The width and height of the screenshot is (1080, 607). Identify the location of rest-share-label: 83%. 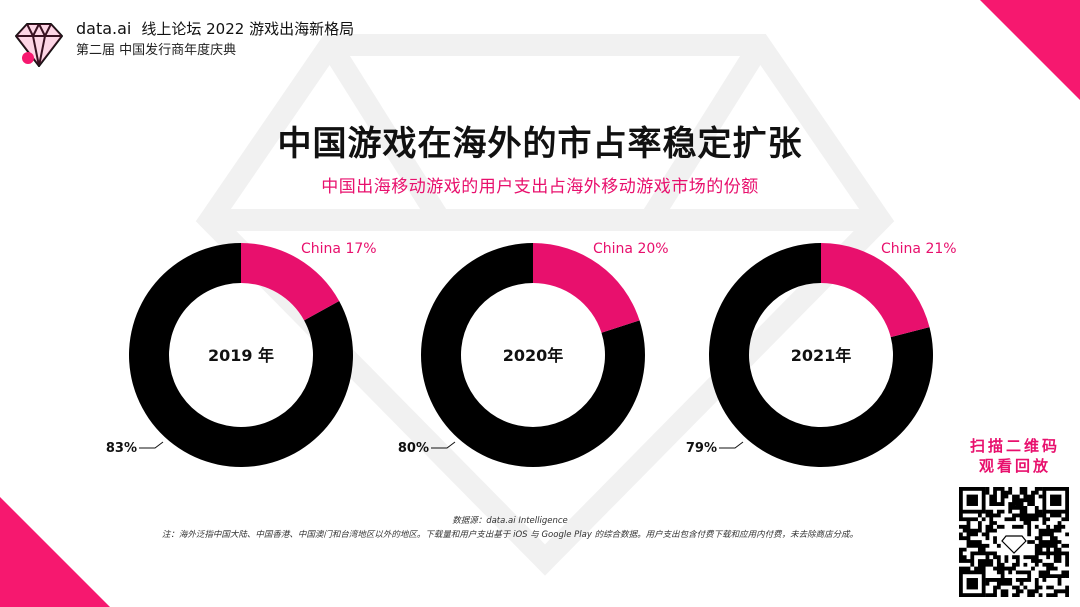
(121, 448).